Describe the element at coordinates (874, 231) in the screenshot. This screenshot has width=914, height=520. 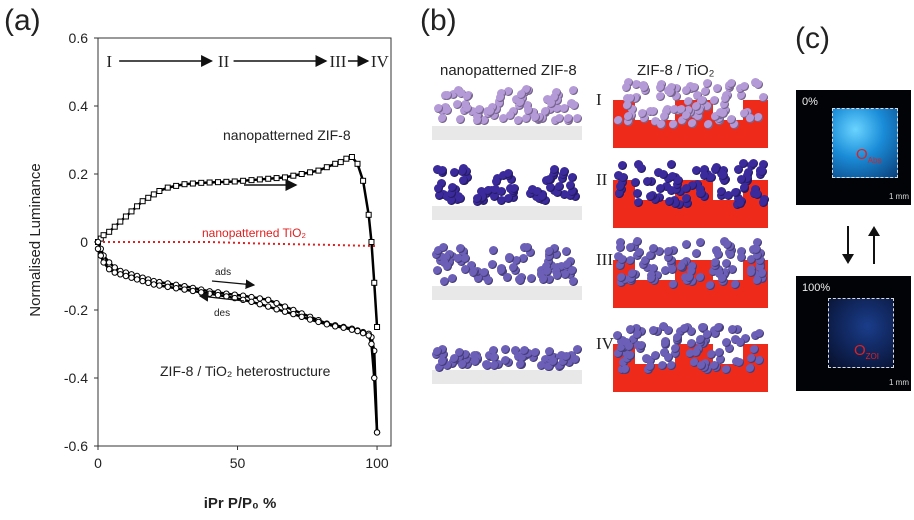
I see `arrow-up-head-icon` at that location.